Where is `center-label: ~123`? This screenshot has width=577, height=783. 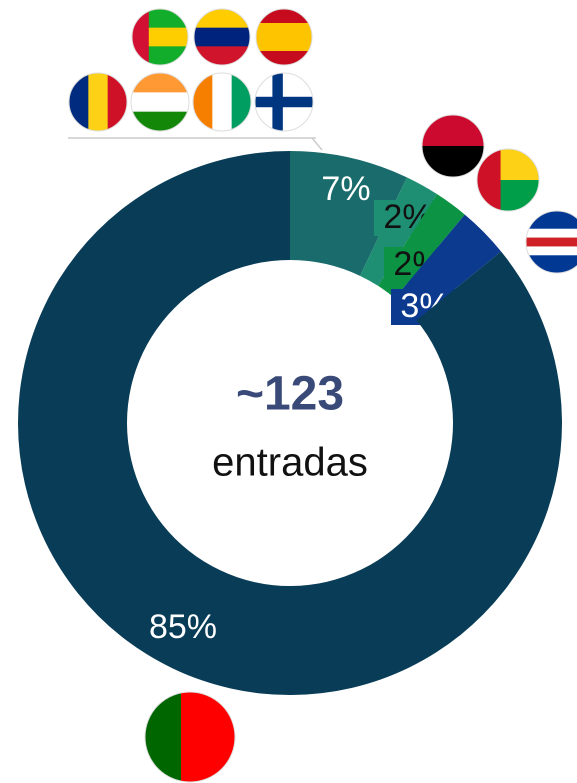
center-label: ~123 is located at coordinates (290, 394).